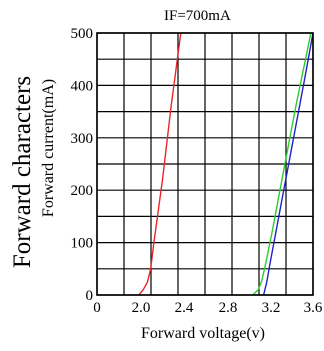 The height and width of the screenshot is (351, 324). What do you see at coordinates (271, 308) in the screenshot?
I see `x-tick-label: 3.2` at bounding box center [271, 308].